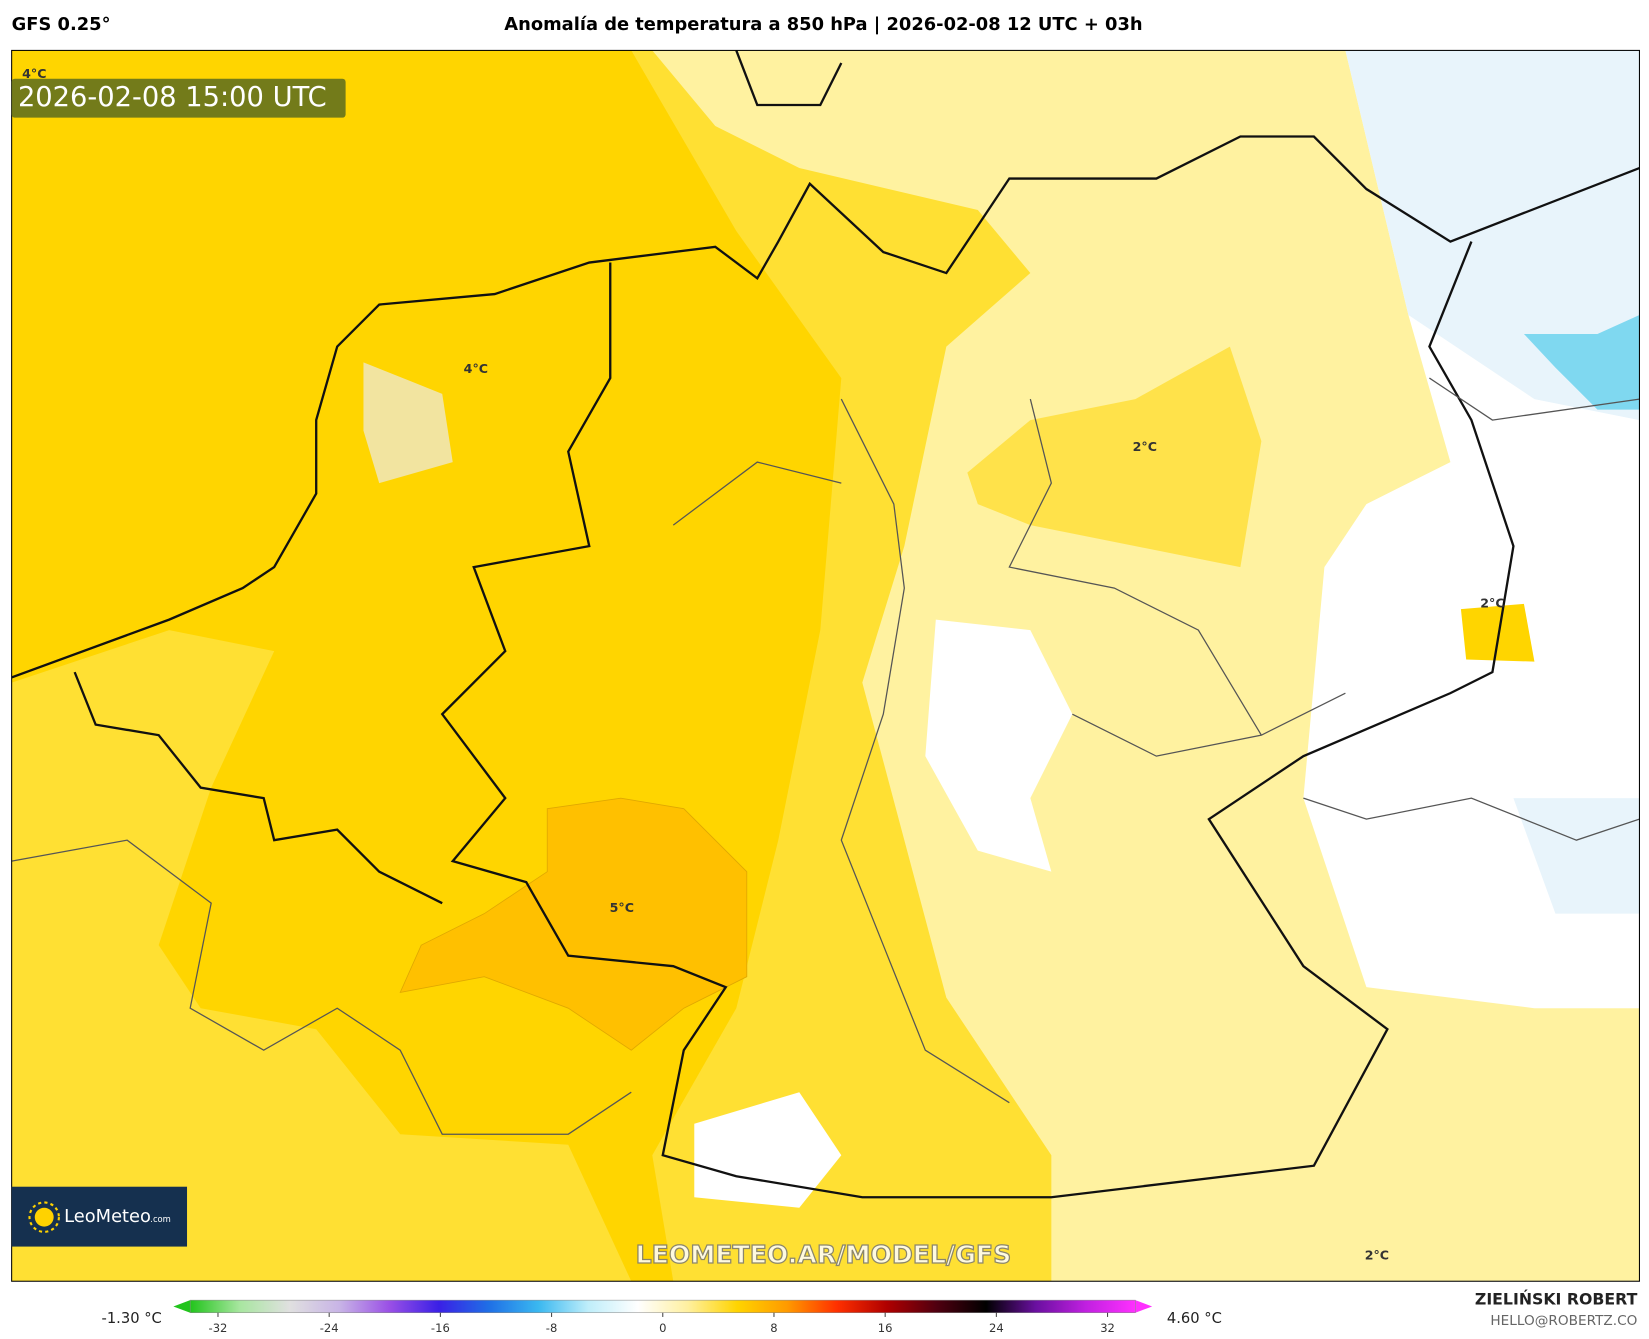 The image size is (1649, 1339). Describe the element at coordinates (1497, 632) in the screenshot. I see `field-base` at that location.